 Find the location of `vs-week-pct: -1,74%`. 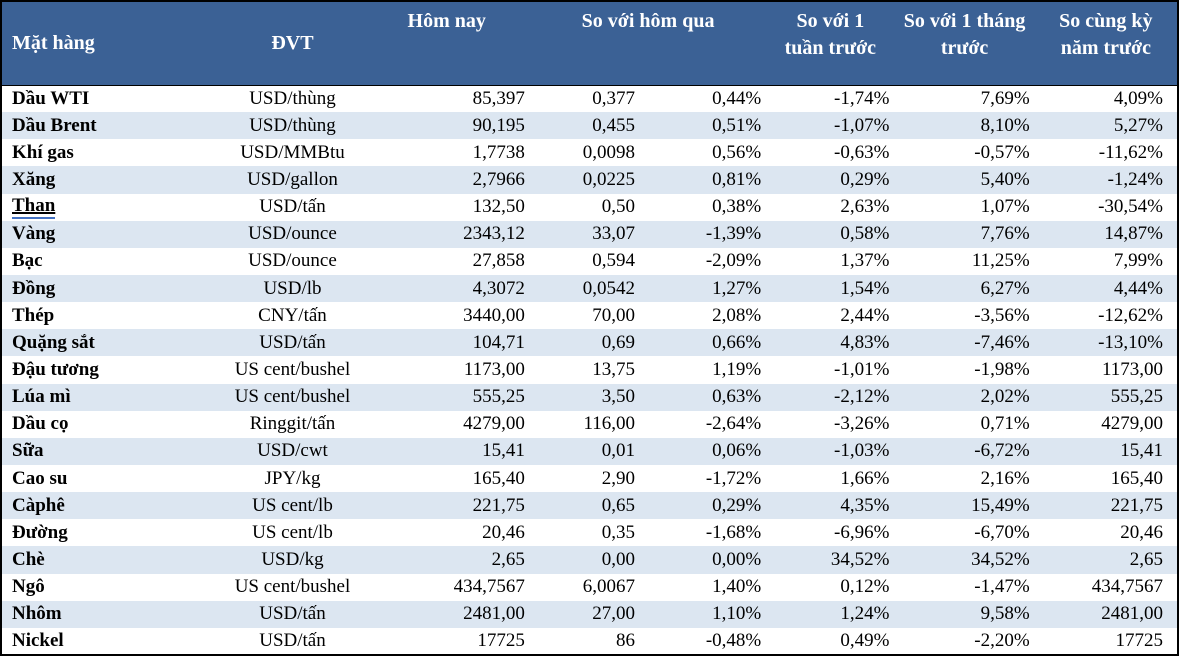

vs-week-pct: -1,74% is located at coordinates (862, 98).